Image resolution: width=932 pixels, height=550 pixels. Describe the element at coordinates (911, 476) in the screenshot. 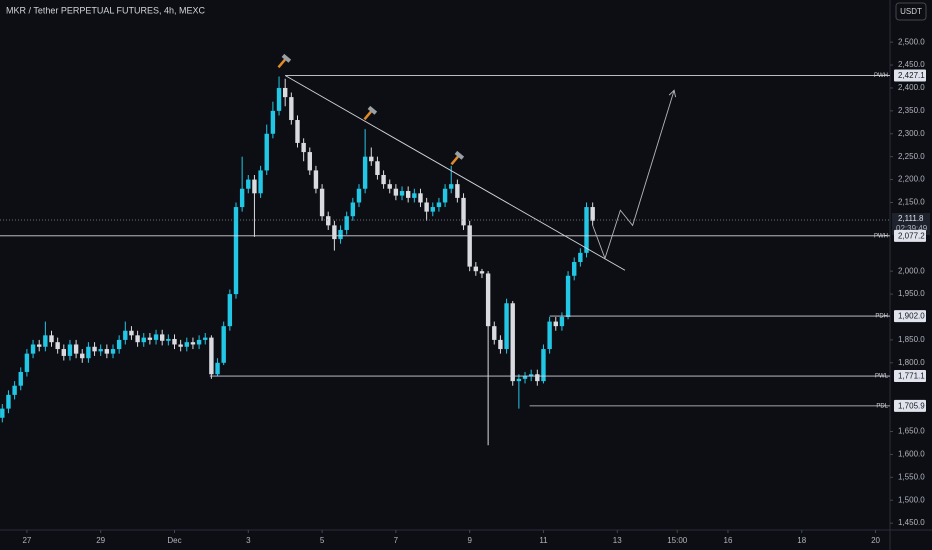

I see `y-tick-label: 1,550.0` at that location.